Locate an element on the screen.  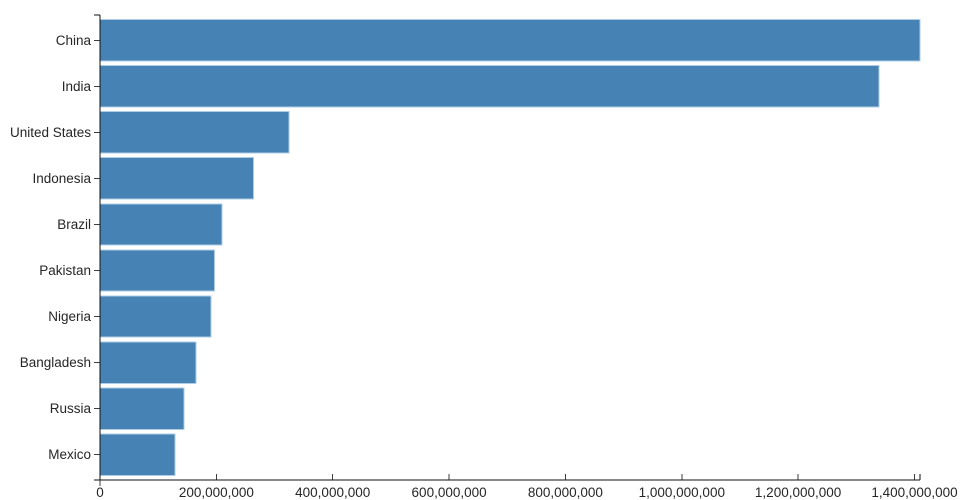
y-tick-label-russia: Russia is located at coordinates (71, 408).